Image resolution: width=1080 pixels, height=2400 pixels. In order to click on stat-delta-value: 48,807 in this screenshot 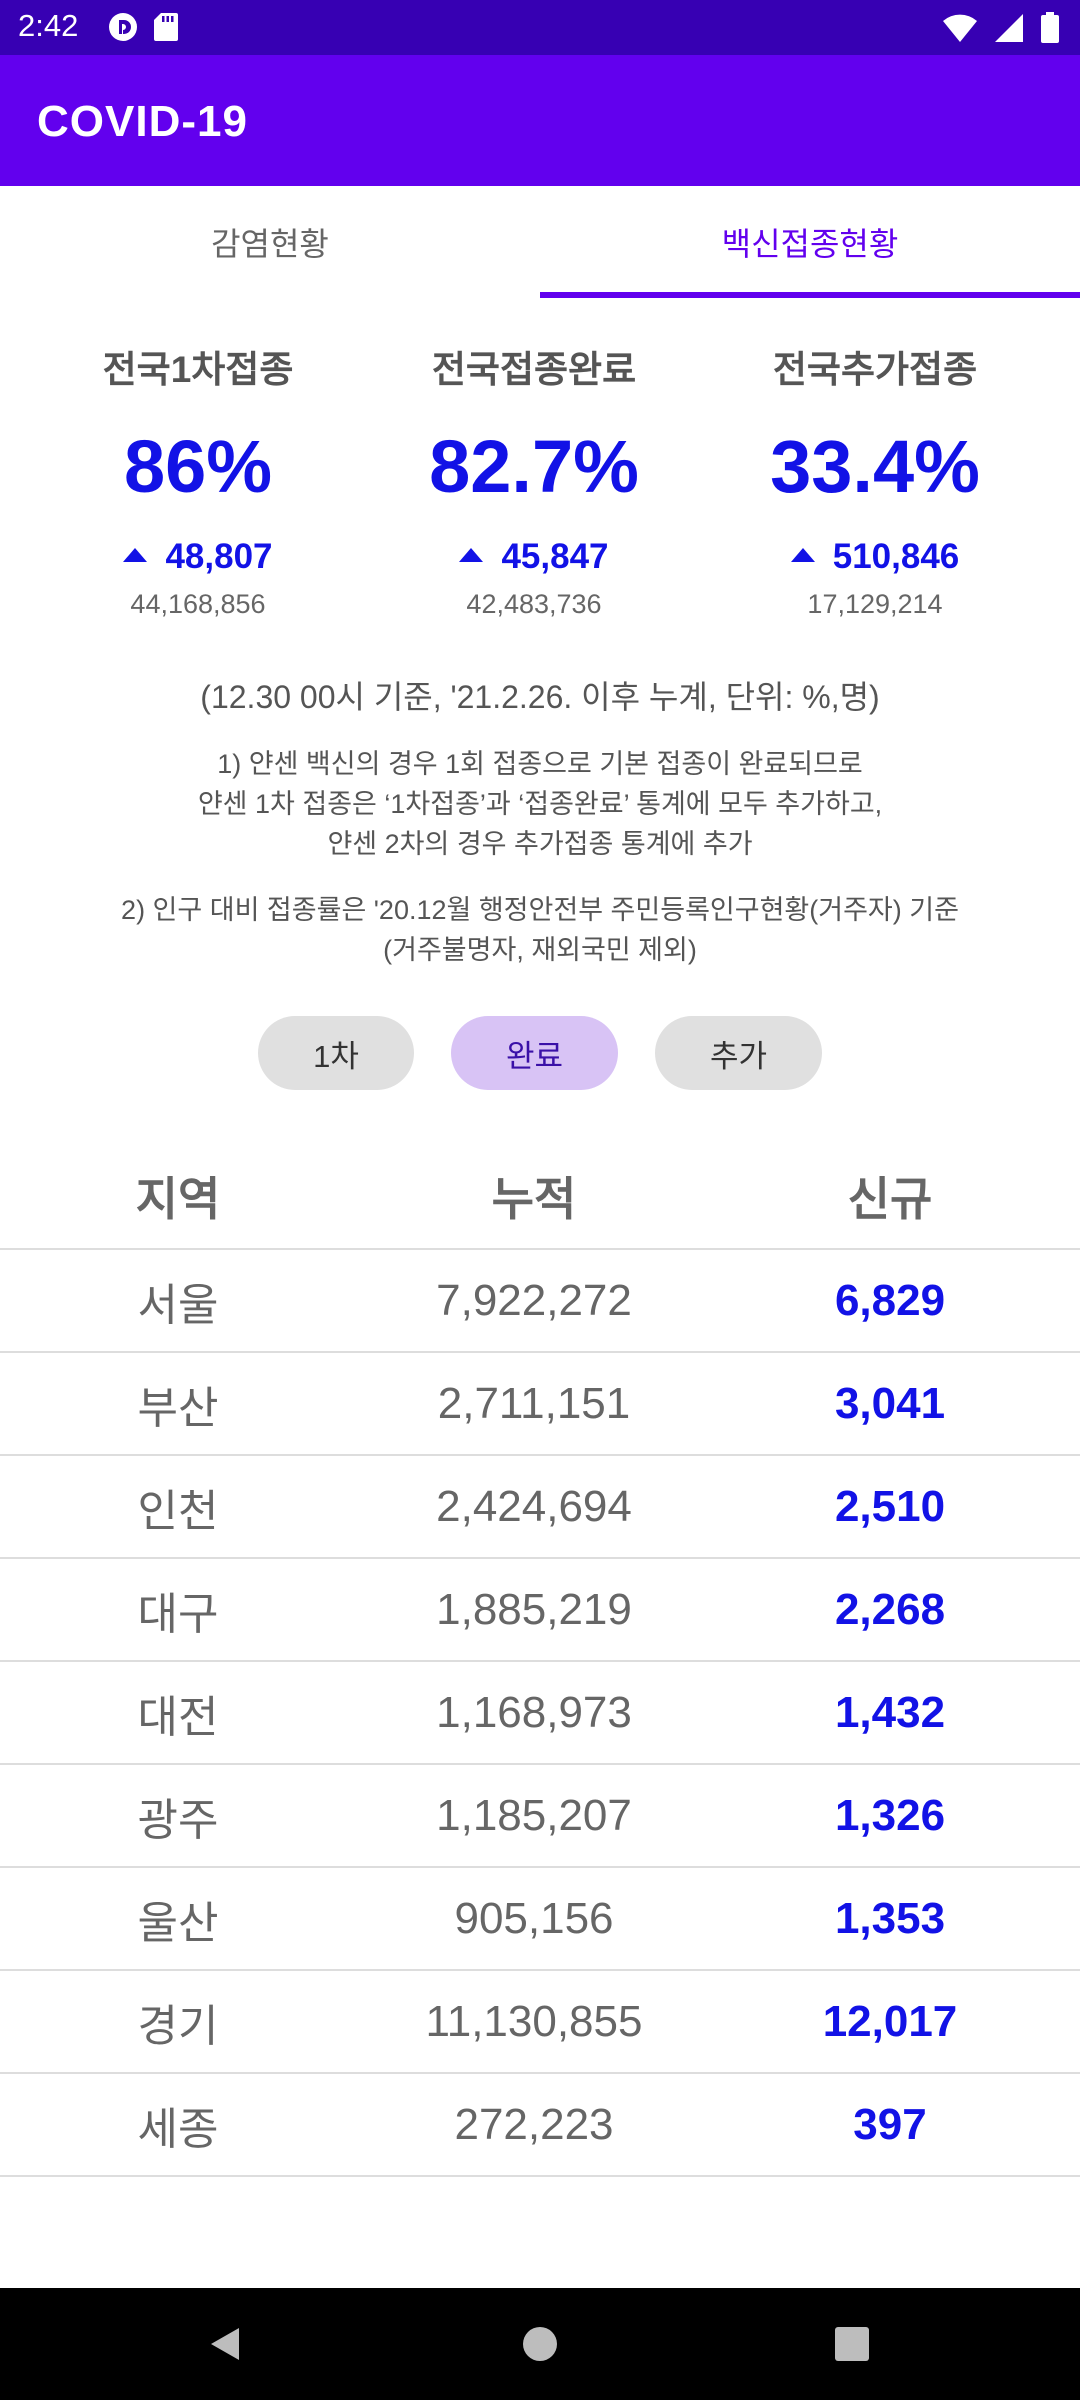, I will do `click(219, 556)`.